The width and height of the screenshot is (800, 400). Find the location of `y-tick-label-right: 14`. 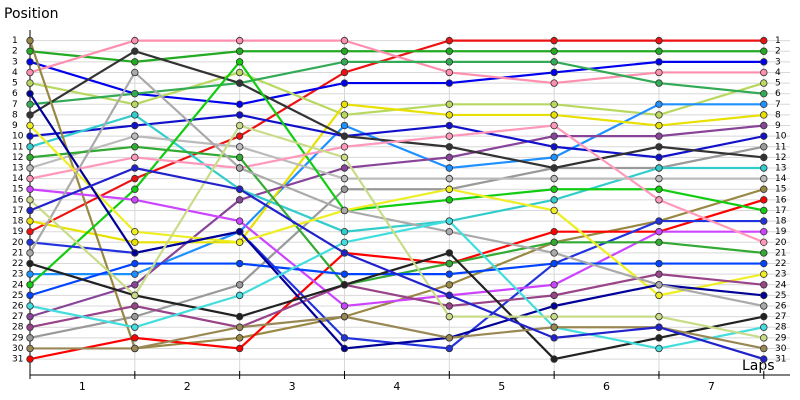

y-tick-label-right: 14 is located at coordinates (781, 179).